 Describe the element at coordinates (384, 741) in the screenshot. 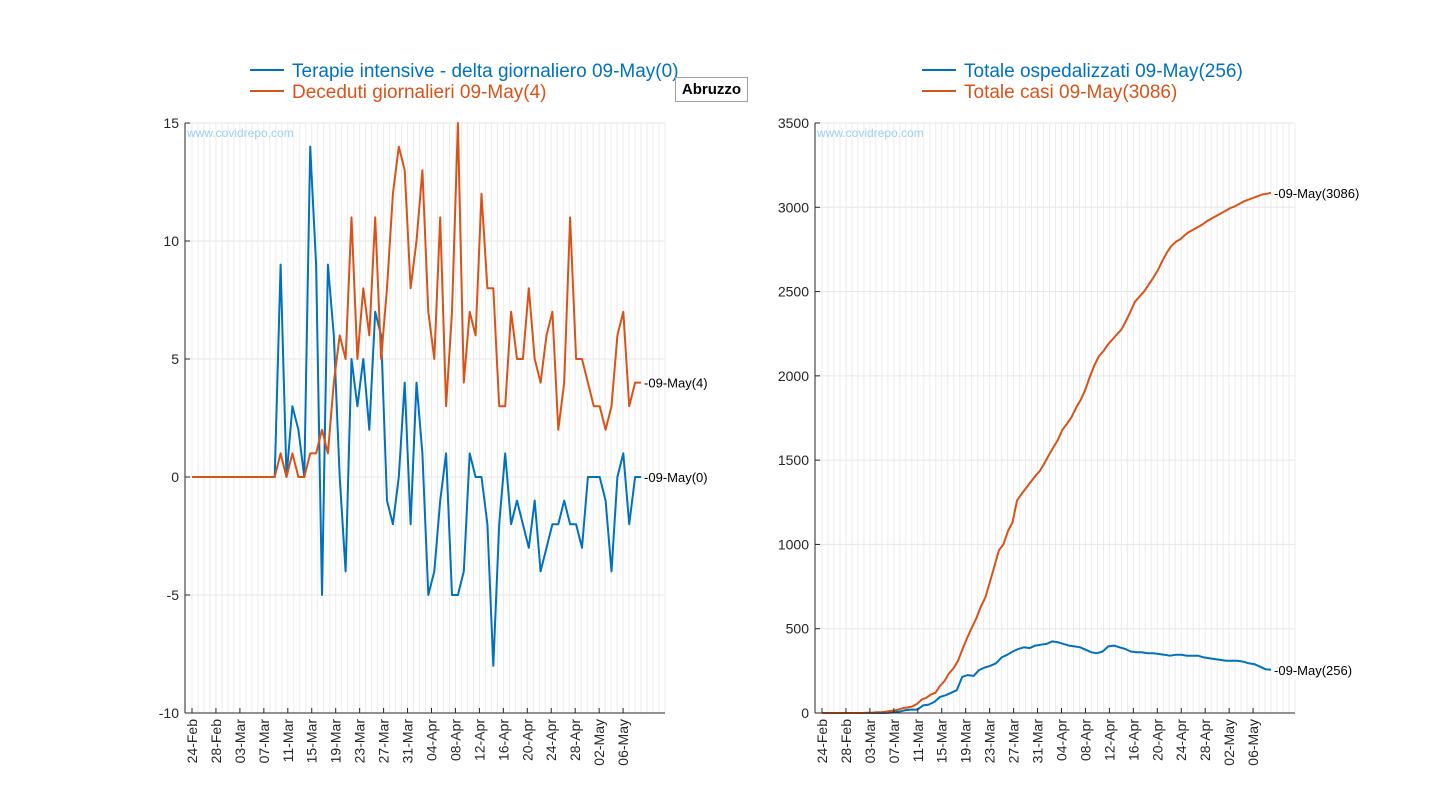

I see `left-x-tick-label: 27-Mar` at that location.